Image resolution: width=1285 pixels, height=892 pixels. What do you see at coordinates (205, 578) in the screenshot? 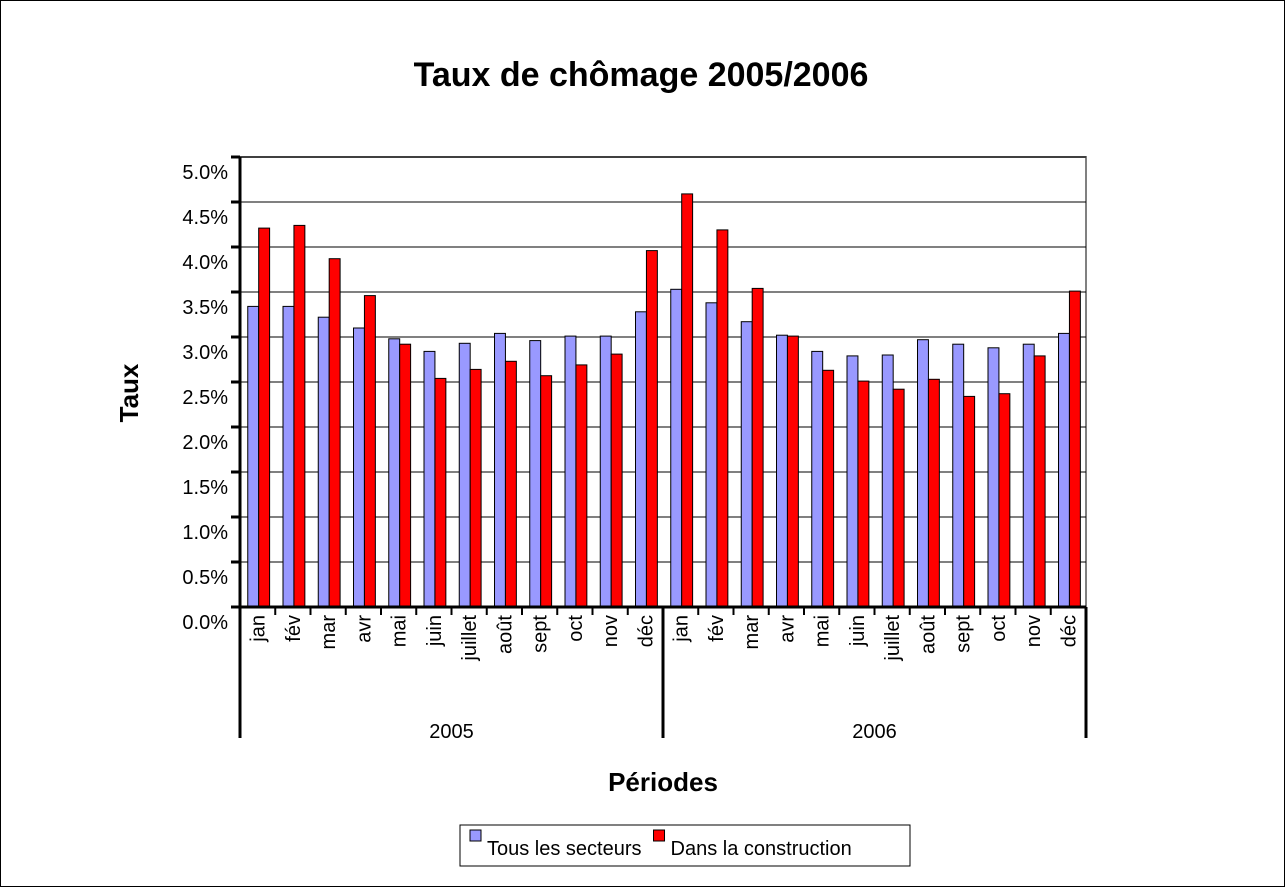
I see `y-tick-label: 0.5%` at bounding box center [205, 578].